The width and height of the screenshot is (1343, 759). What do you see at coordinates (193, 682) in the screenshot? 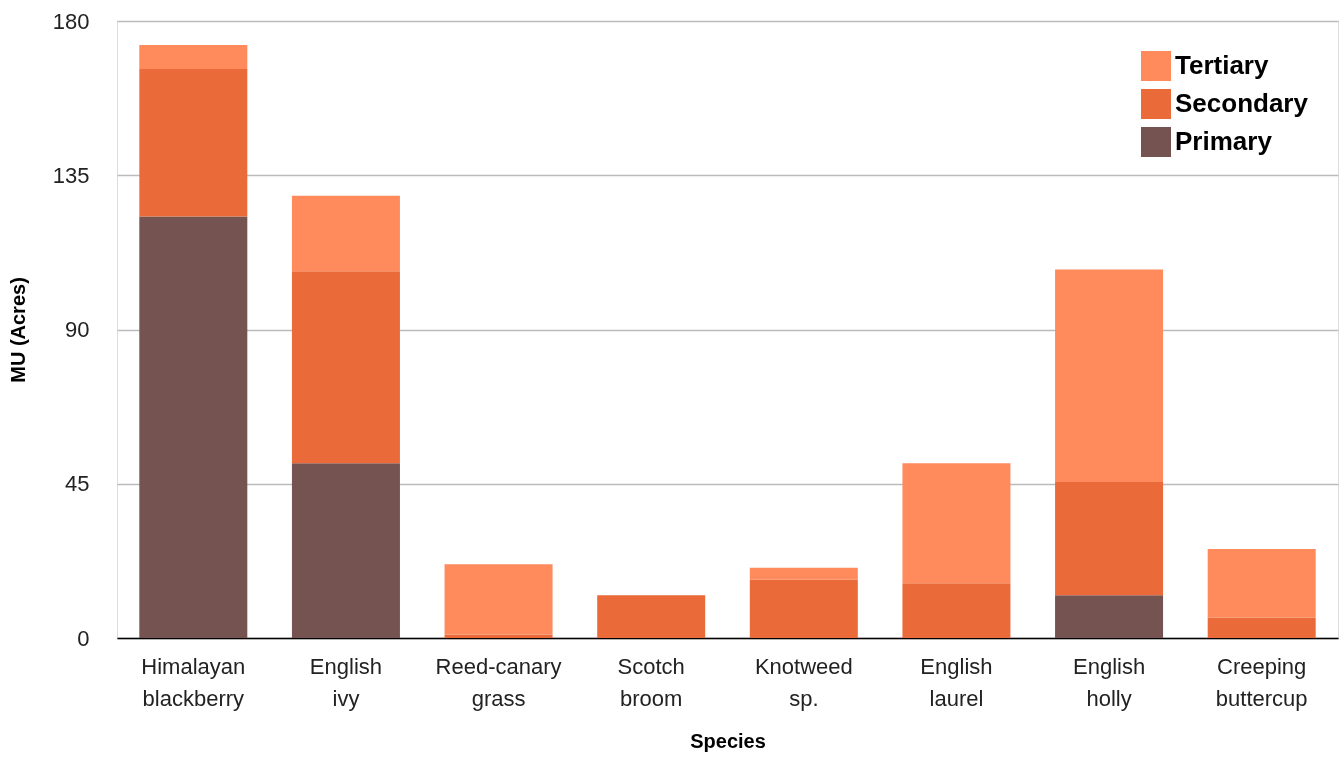
I see `x-tick-label: Himalayan blackberry` at bounding box center [193, 682].